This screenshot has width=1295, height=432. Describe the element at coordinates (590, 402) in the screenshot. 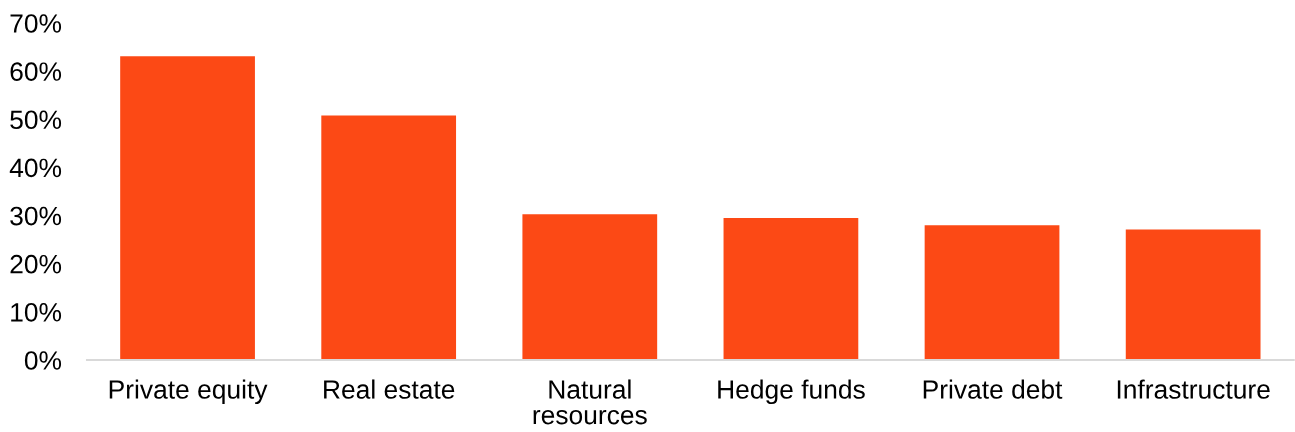

I see `x-tick-label: Natural resources` at that location.